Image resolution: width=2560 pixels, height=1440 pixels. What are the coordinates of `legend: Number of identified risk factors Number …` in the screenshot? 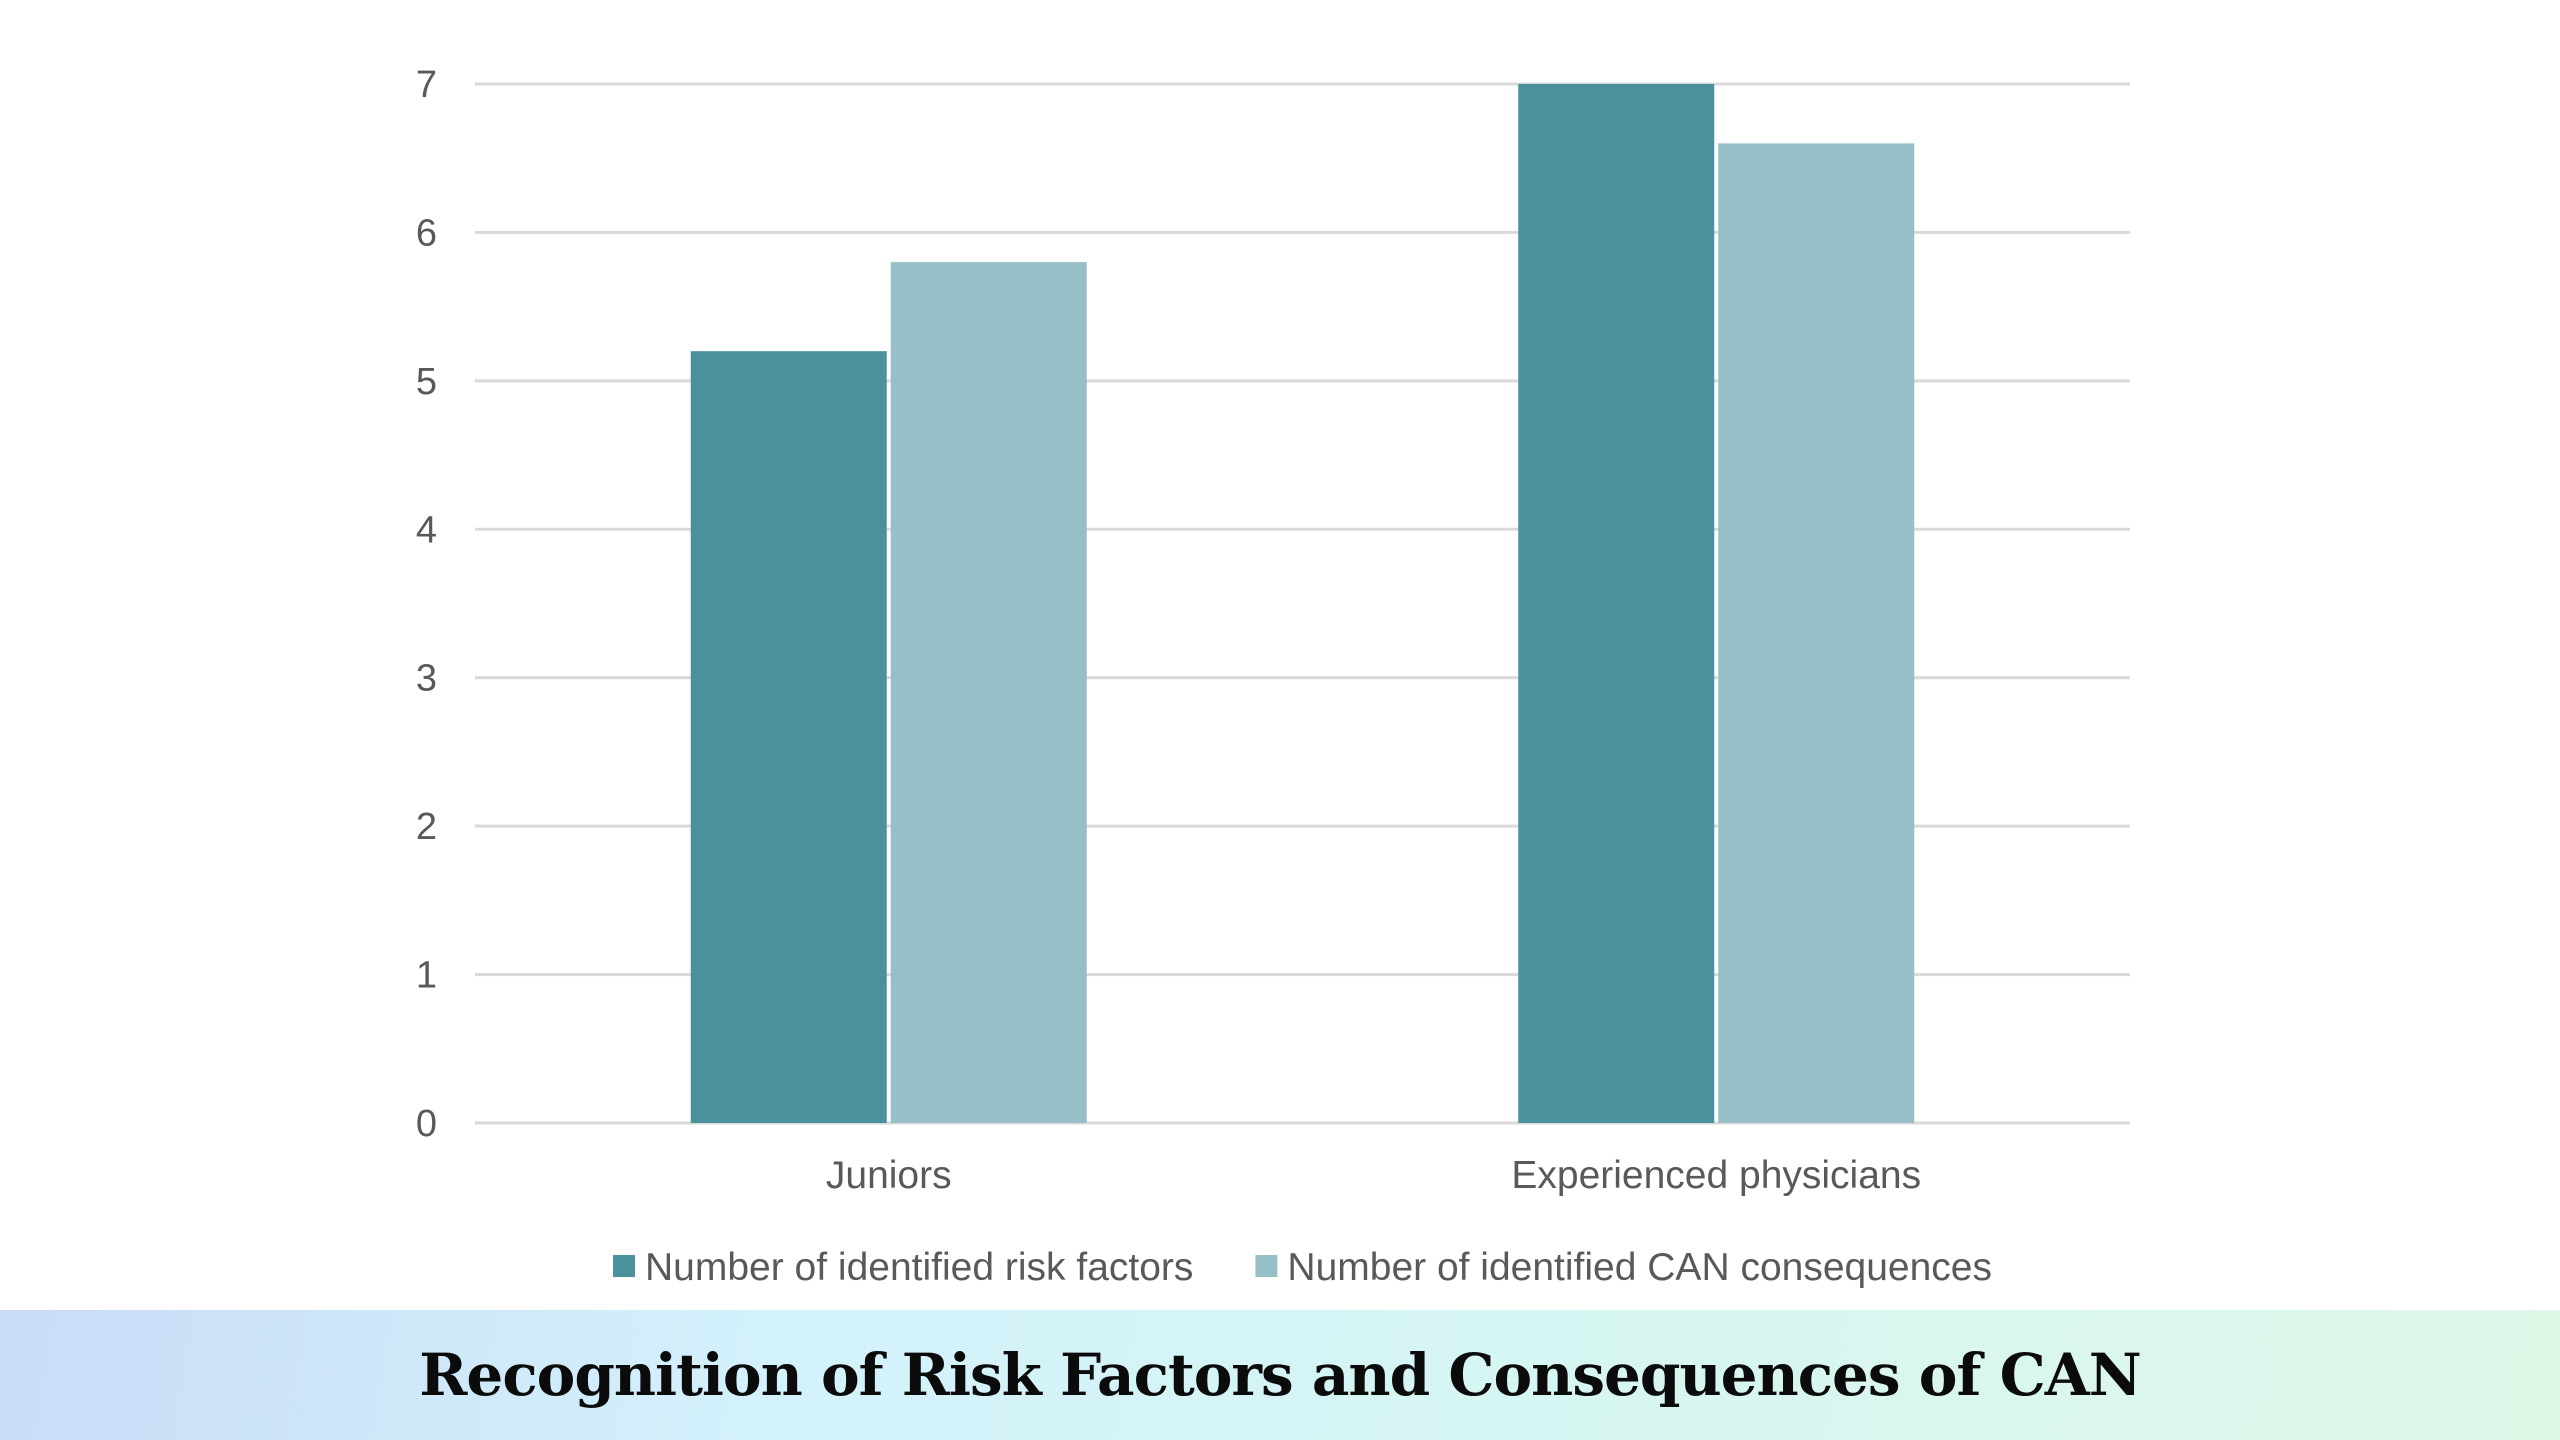 It's located at (1302, 1267).